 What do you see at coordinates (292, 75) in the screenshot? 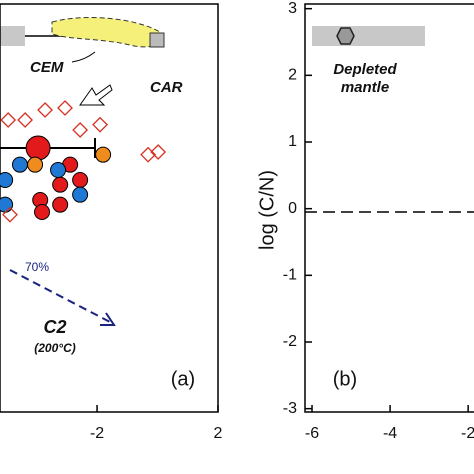
I see `y-tick-label: 2` at bounding box center [292, 75].